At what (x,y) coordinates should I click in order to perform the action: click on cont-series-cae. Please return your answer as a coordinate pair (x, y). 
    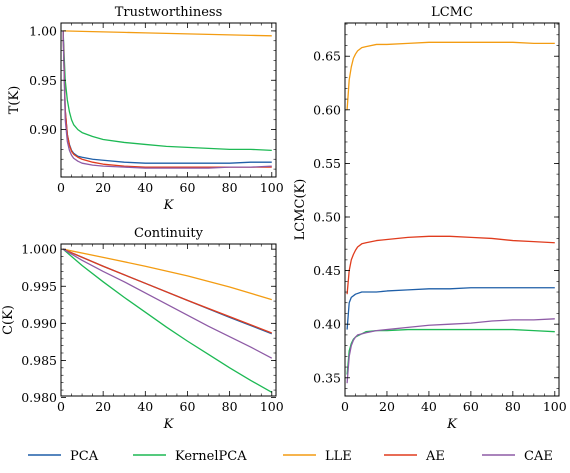
    Looking at the image, I should click on (167, 303).